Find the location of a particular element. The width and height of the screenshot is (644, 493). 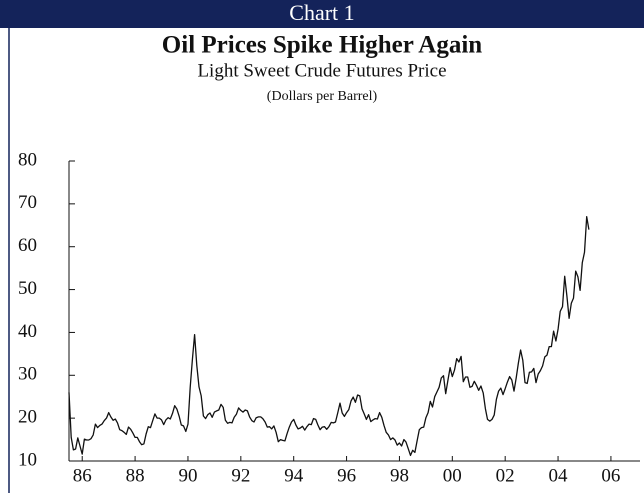

x-tick-label: 90 is located at coordinates (187, 475).